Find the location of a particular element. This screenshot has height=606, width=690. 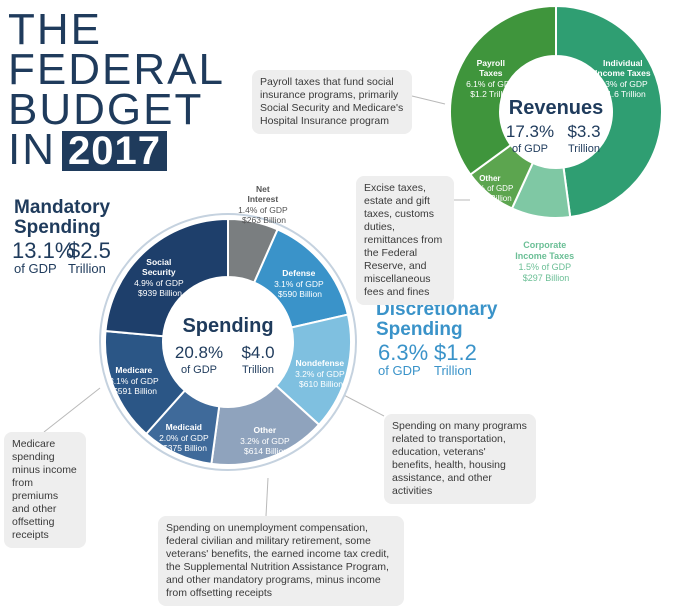

nondefense-amount: $610 Billion is located at coordinates (321, 384).